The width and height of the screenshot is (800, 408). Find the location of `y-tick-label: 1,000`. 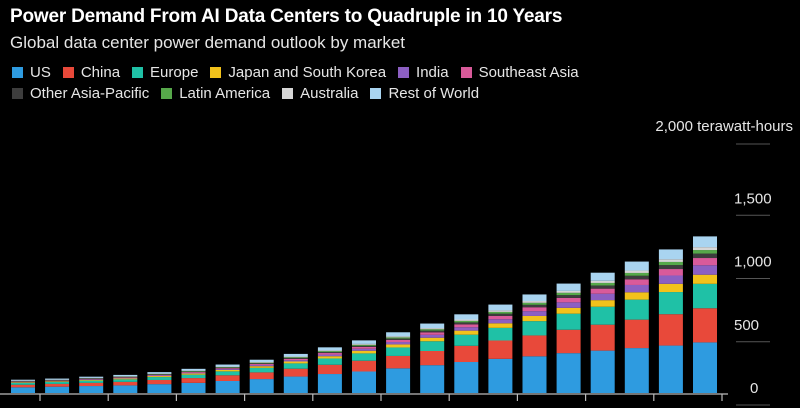

y-tick-label: 1,000 is located at coordinates (753, 262).